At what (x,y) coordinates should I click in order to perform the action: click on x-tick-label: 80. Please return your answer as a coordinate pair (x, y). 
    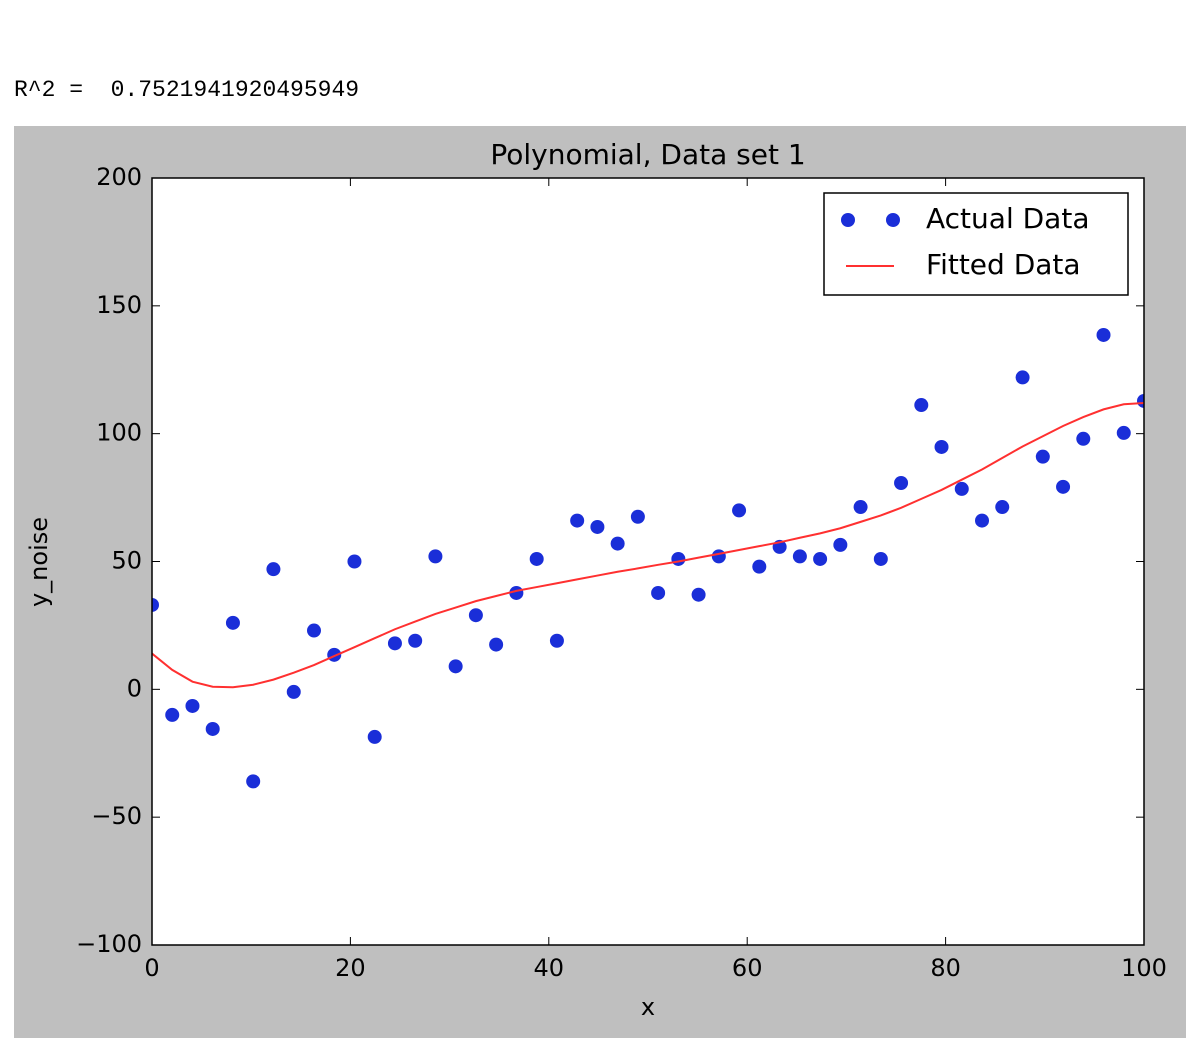
    Looking at the image, I should click on (945, 968).